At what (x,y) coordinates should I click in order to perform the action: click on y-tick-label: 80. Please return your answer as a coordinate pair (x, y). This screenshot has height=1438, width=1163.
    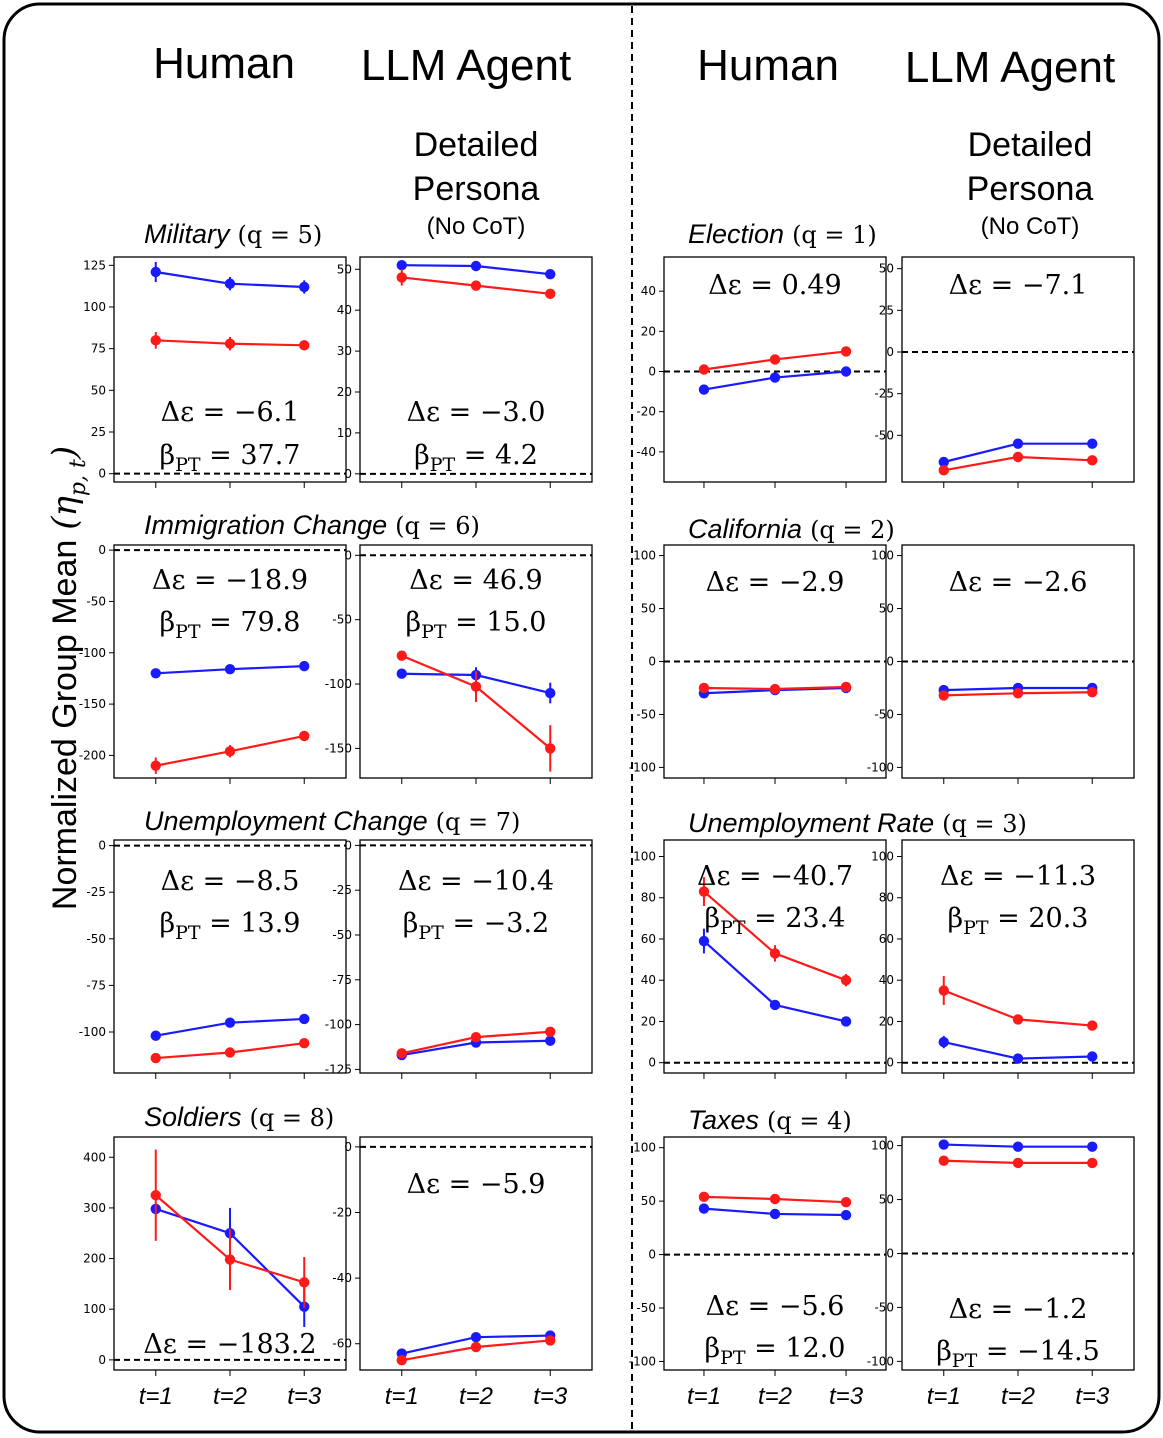
    Looking at the image, I should click on (648, 898).